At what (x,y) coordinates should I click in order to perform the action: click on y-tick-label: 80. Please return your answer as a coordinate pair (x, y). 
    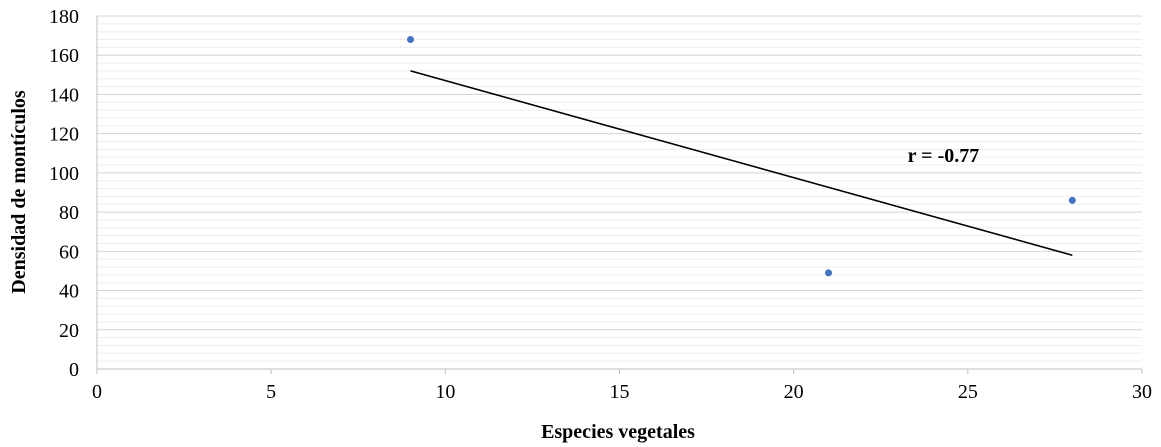
    Looking at the image, I should click on (69, 213).